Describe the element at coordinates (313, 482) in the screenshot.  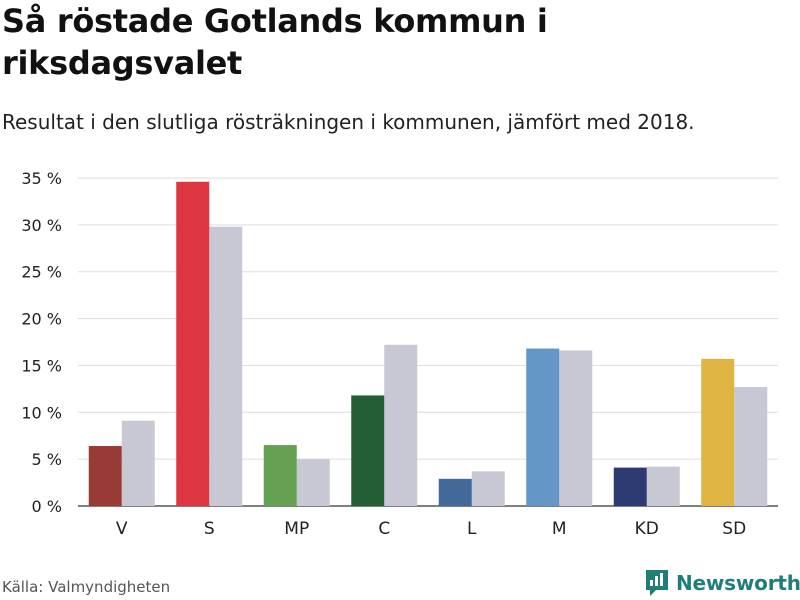
I see `bar-2018-mp` at that location.